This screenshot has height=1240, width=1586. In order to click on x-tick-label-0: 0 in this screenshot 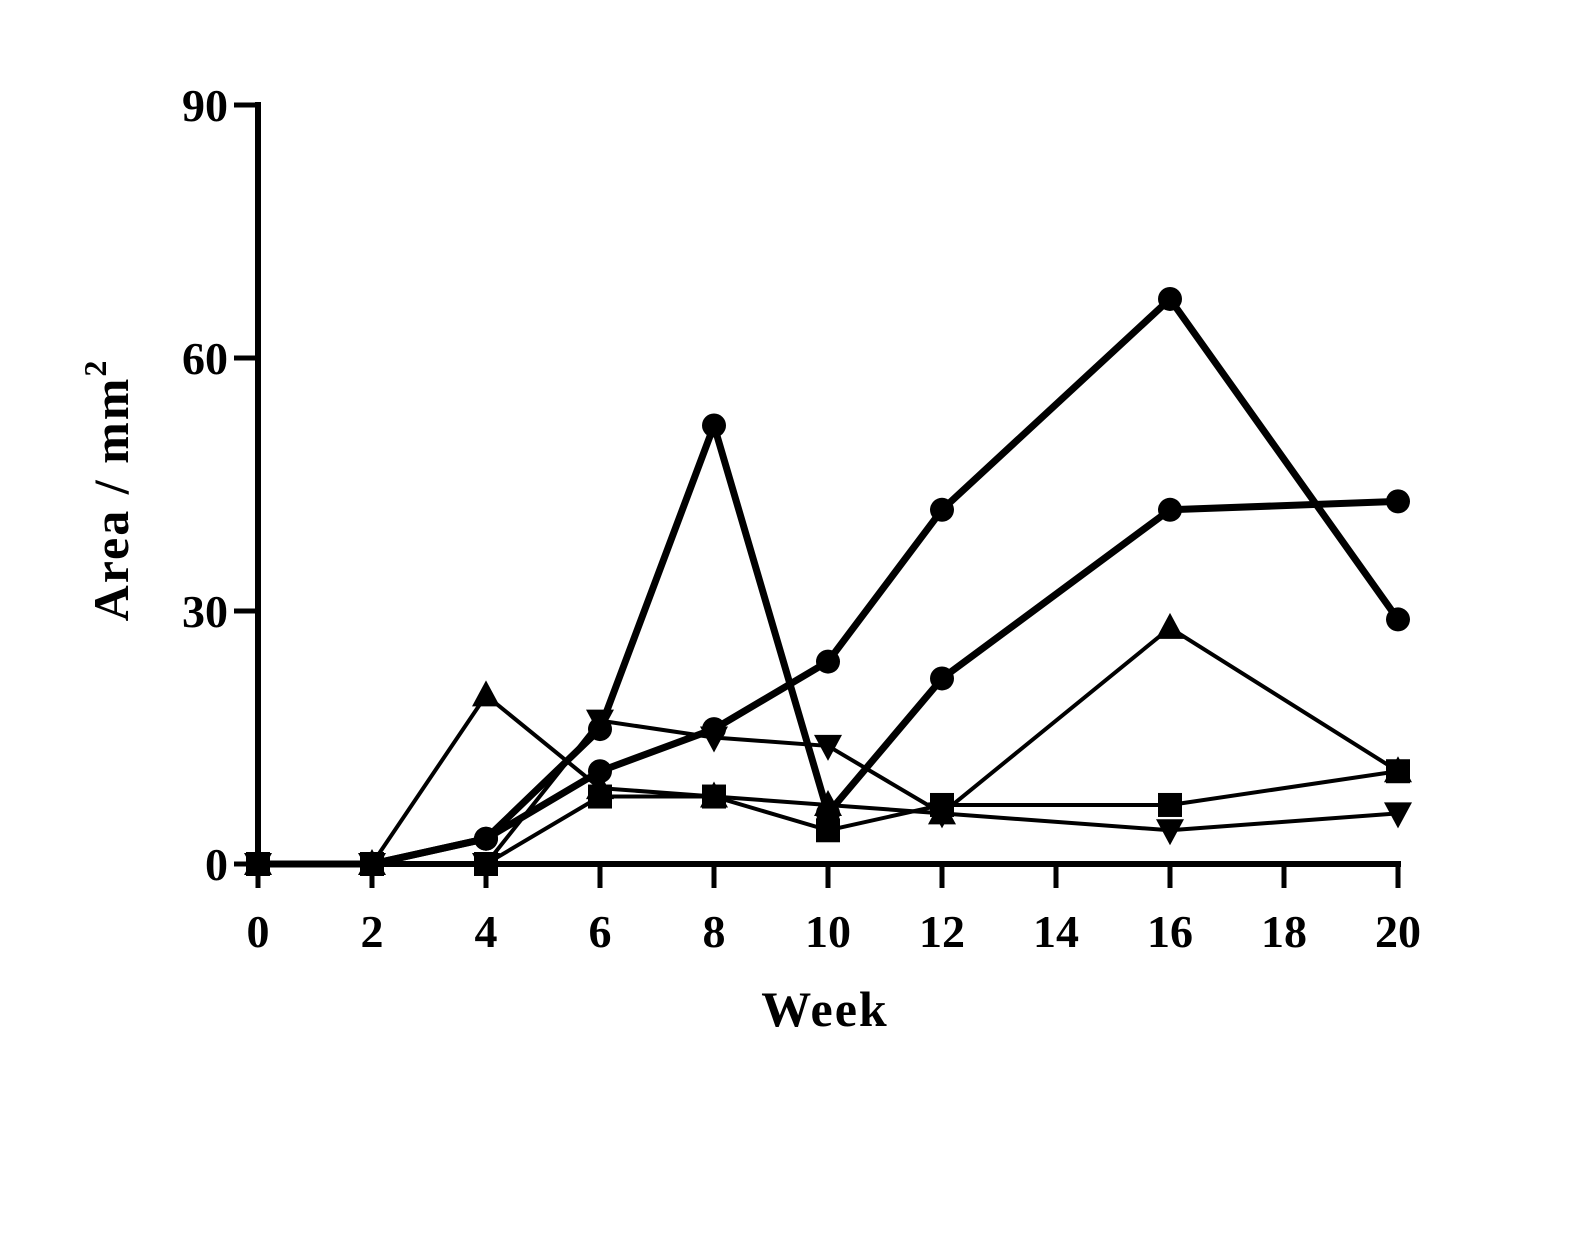, I will do `click(258, 931)`.